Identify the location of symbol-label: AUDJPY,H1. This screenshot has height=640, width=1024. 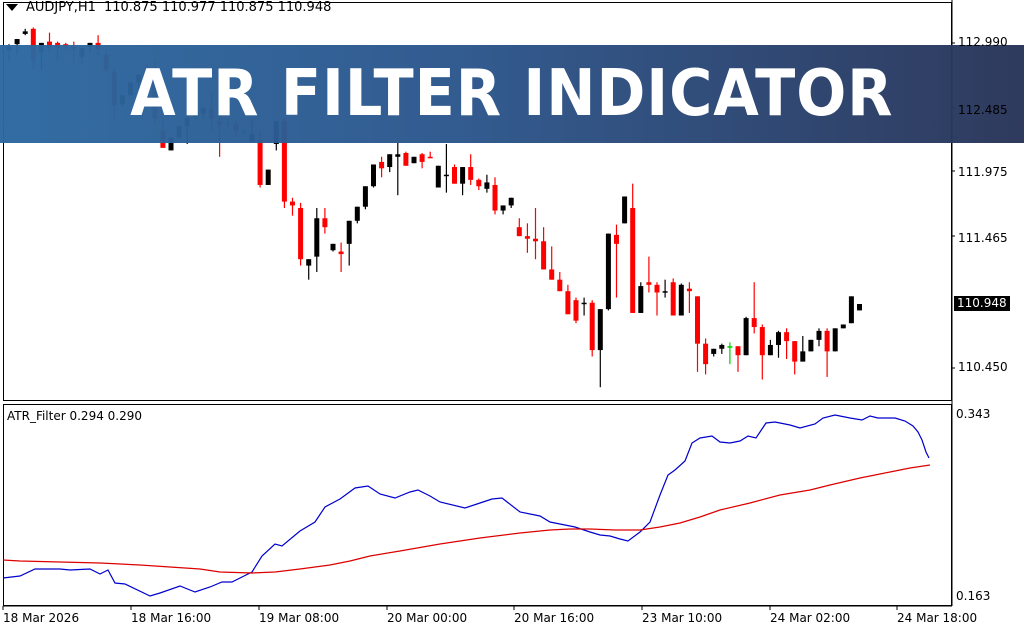
(61, 7).